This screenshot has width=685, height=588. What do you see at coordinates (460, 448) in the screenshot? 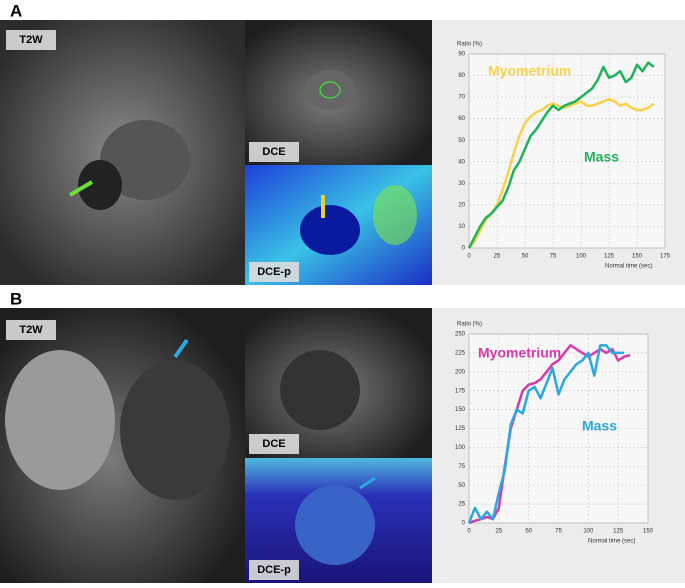
I see `y-tick-label: 100` at bounding box center [460, 448].